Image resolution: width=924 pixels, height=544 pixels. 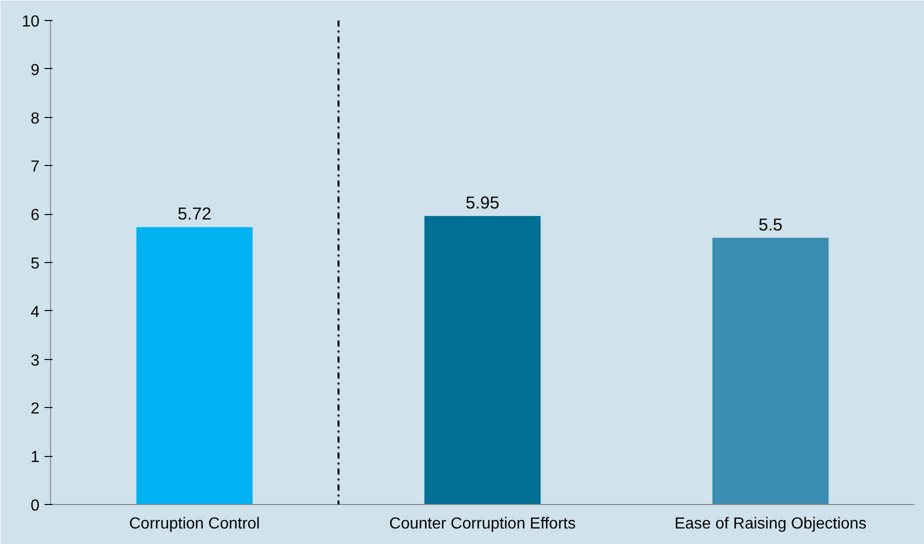 I want to click on data-label: 5.5, so click(x=770, y=224).